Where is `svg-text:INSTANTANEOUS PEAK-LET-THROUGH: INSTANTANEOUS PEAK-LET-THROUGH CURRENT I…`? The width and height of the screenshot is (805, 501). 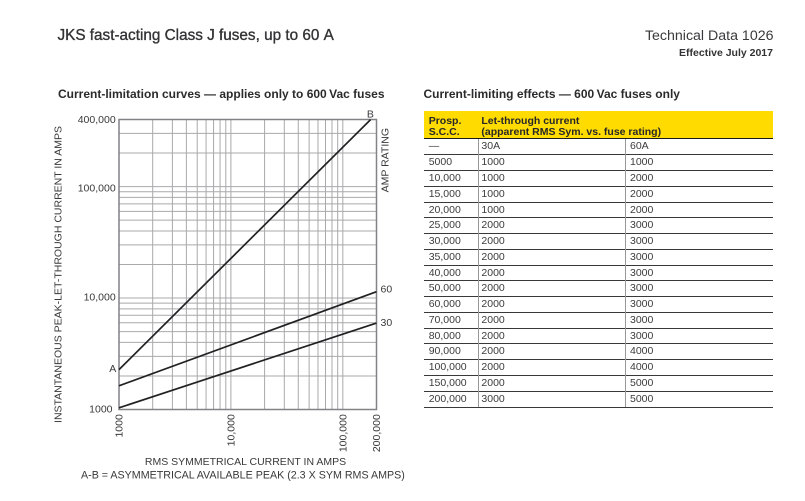
svg-text:INSTANTANEOUS PEAK-LET-THROUGH: INSTANTANEOUS PEAK-LET-THROUGH CURRENT I… is located at coordinates (59, 274).